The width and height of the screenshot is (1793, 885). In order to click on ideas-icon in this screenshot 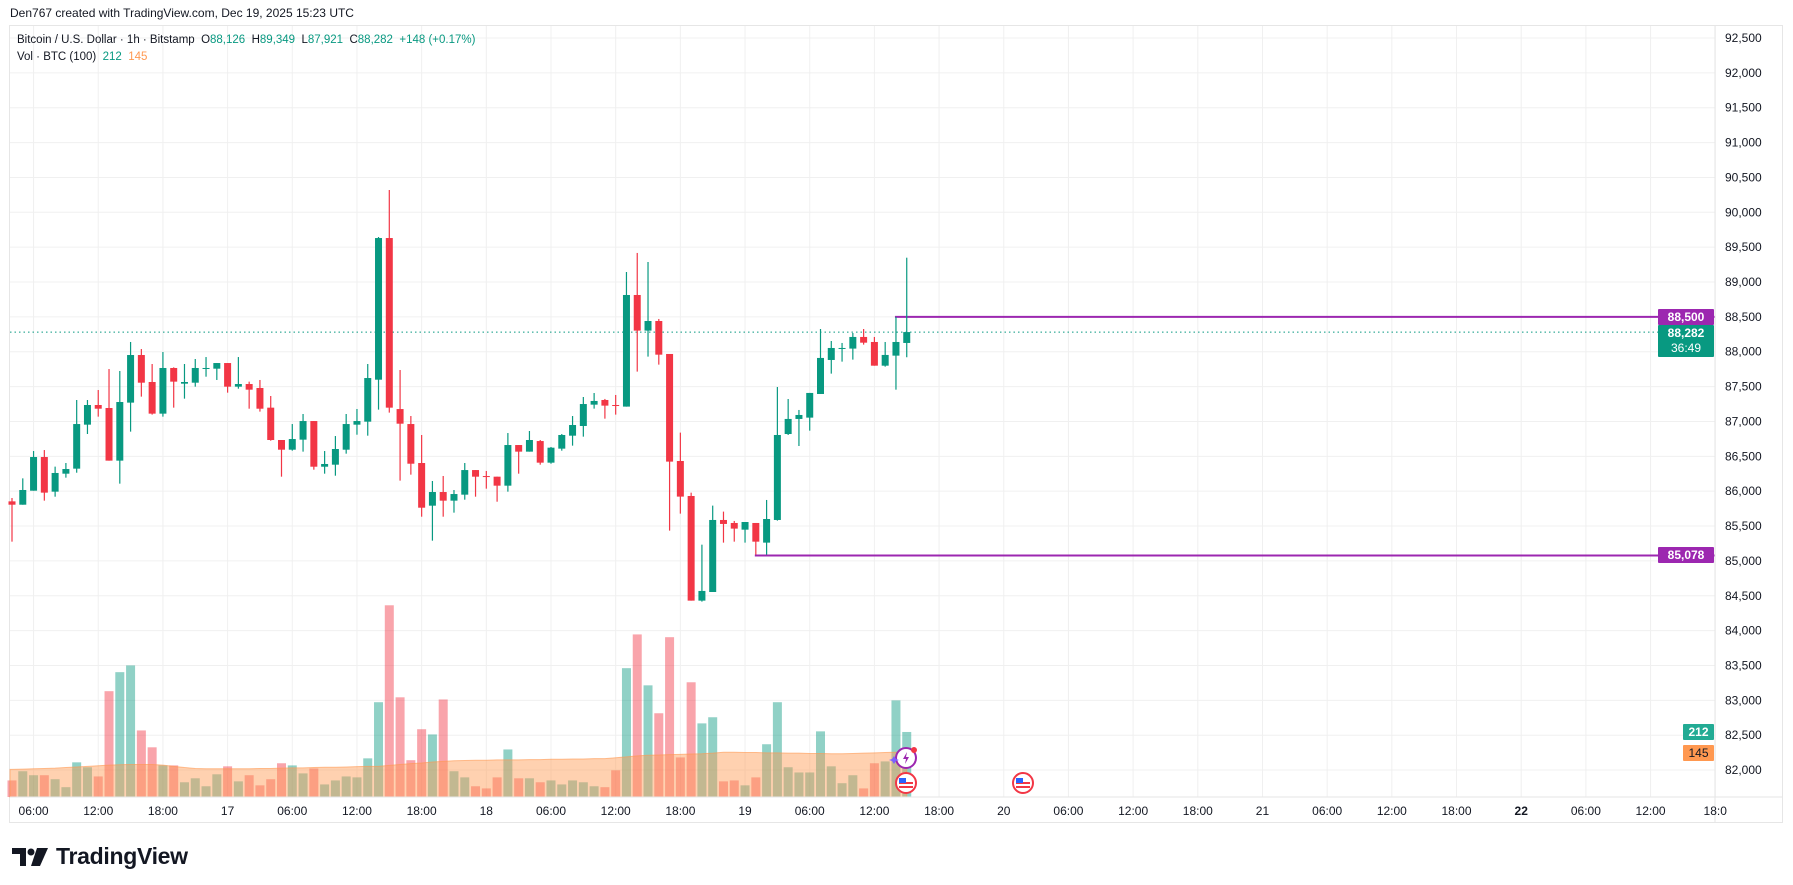, I will do `click(903, 758)`.